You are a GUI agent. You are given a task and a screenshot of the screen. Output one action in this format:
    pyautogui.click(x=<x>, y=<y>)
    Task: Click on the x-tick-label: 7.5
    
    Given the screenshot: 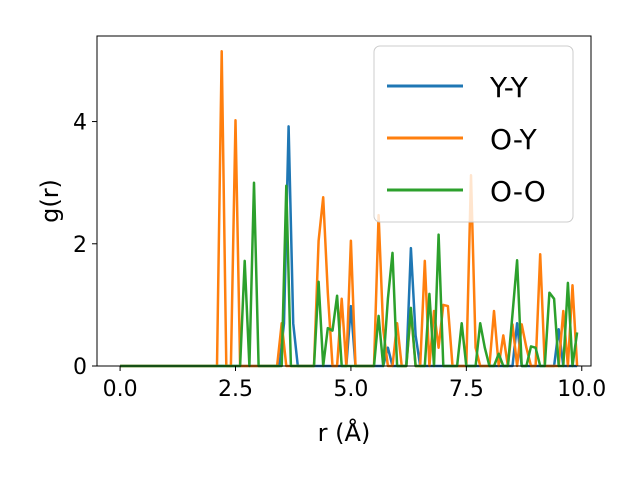 What is the action you would take?
    pyautogui.click(x=466, y=389)
    